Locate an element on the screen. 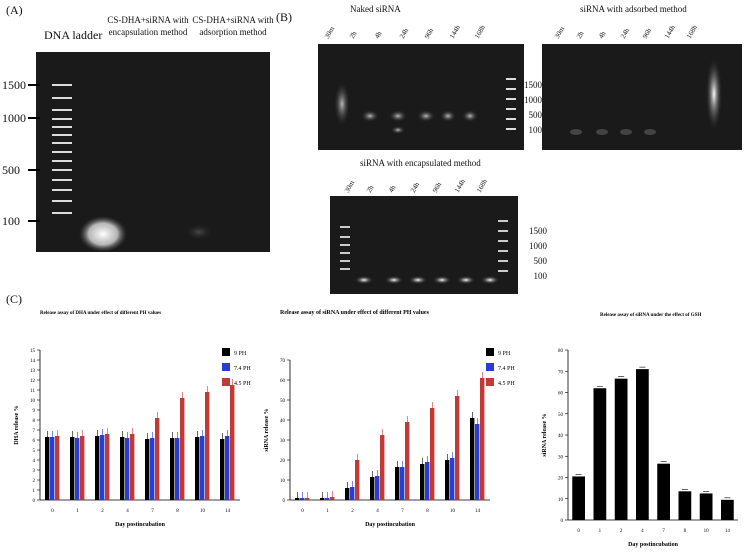  gel-a-header-adsorption: CS-DHA+siRNA with adsorption method is located at coordinates (233, 26).